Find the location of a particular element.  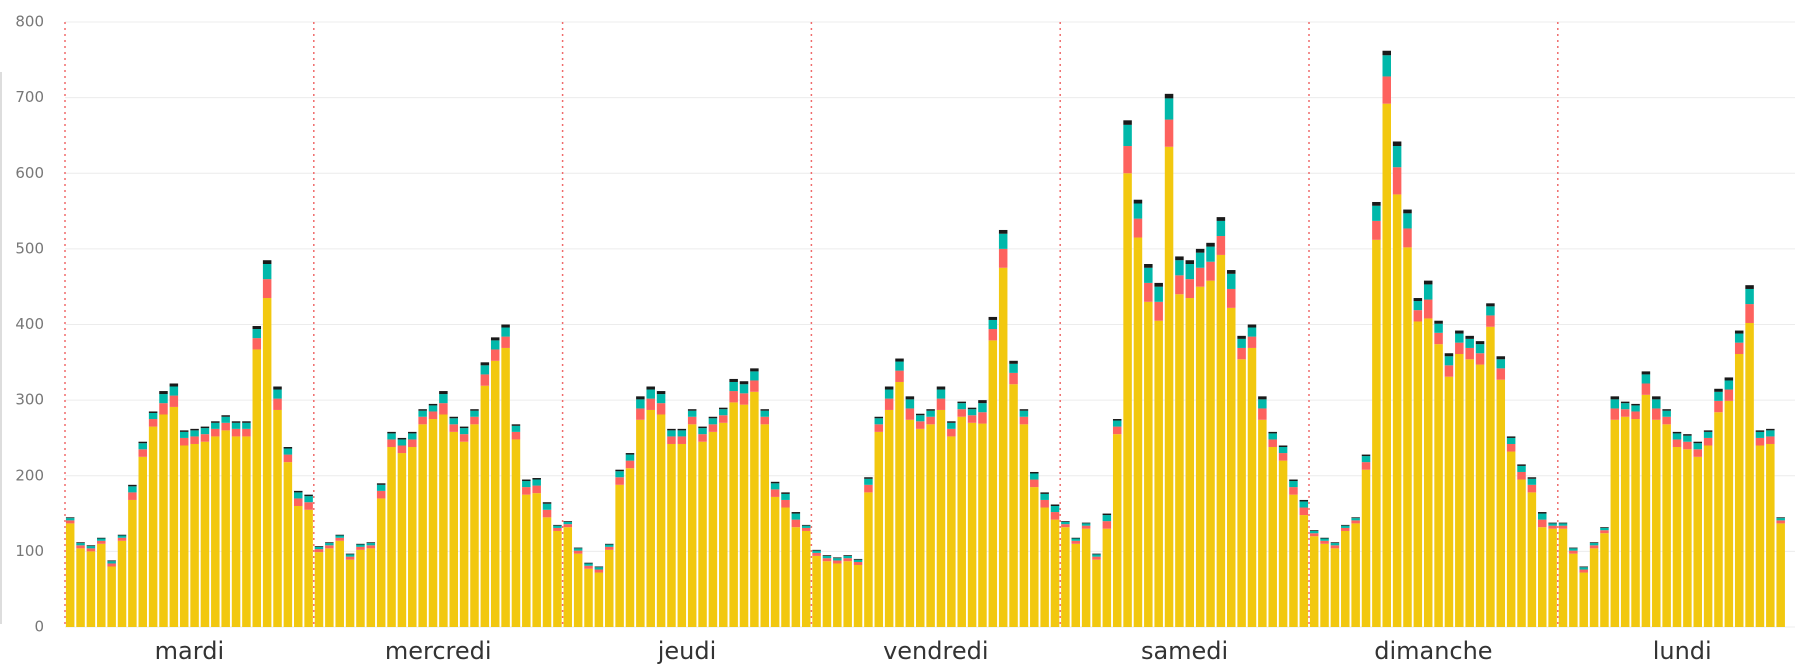

x-tick-label: dimanche is located at coordinates (1433, 651).